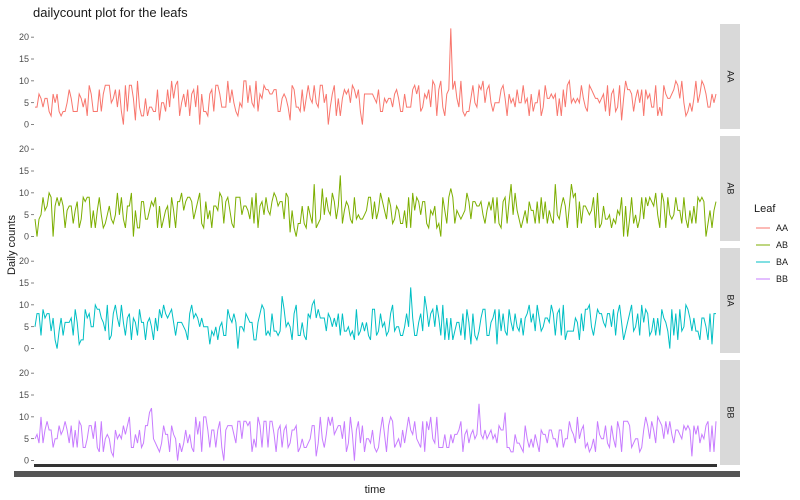  I want to click on series-line-ba, so click(375, 318).